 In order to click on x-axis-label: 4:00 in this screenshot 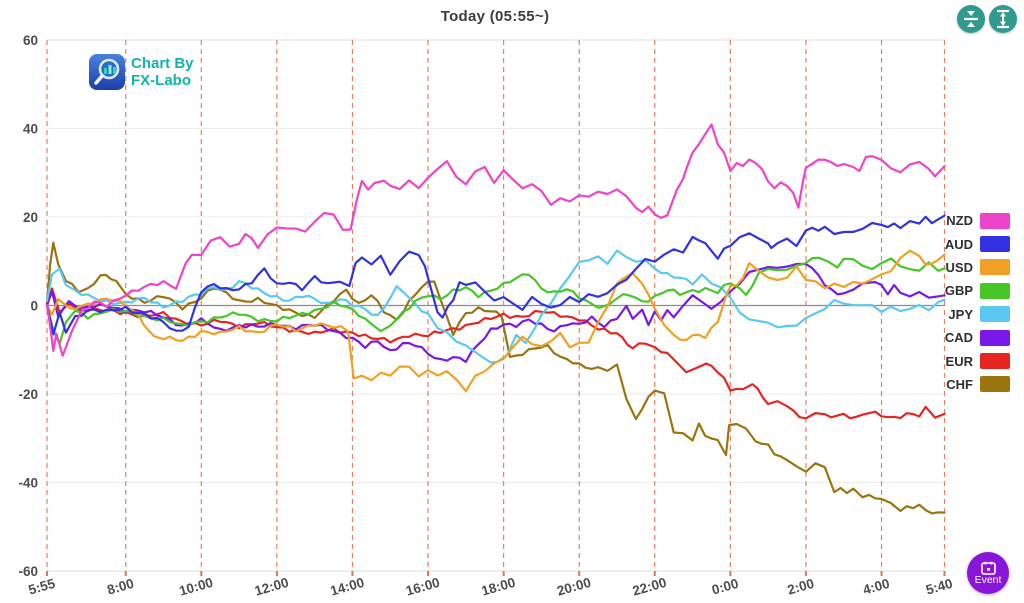, I will do `click(876, 587)`.